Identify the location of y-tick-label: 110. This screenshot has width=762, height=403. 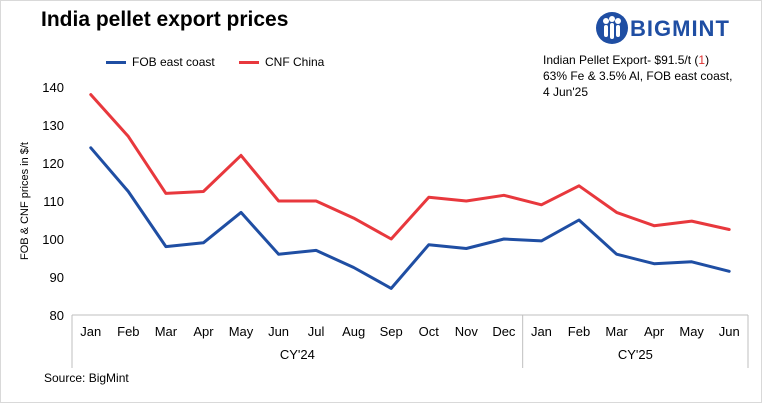
(53, 201).